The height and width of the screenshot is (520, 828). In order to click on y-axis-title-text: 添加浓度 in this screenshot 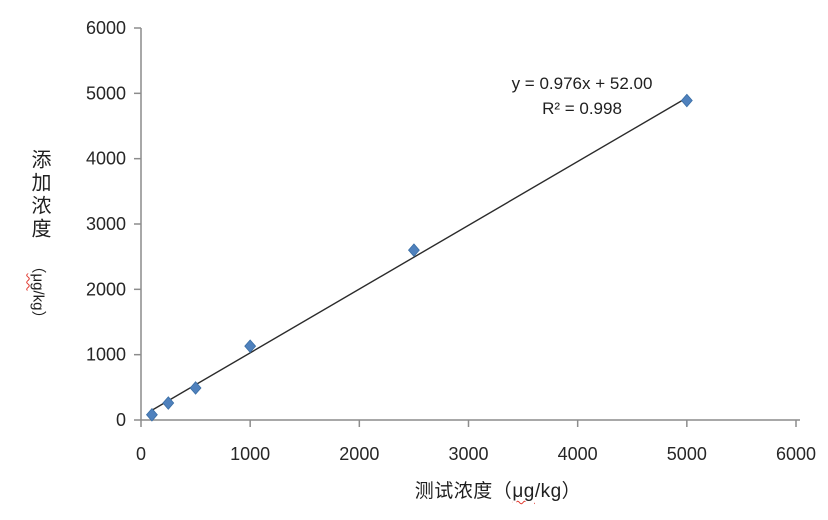, I will do `click(39, 195)`.